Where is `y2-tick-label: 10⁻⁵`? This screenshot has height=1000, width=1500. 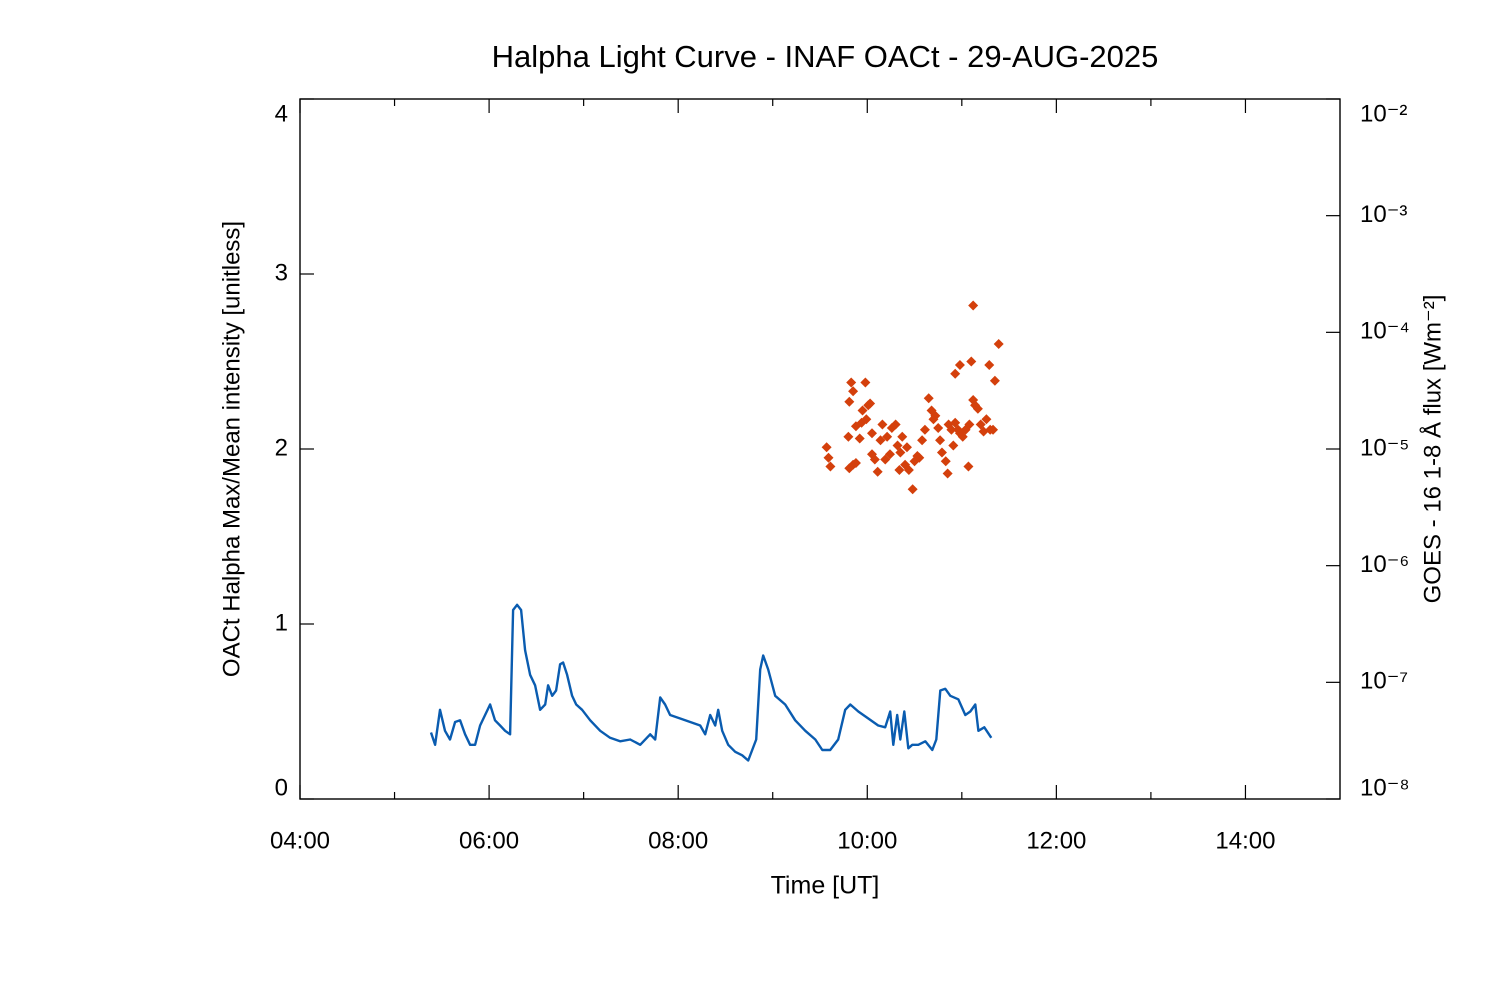 y2-tick-label: 10⁻⁵ is located at coordinates (1384, 447).